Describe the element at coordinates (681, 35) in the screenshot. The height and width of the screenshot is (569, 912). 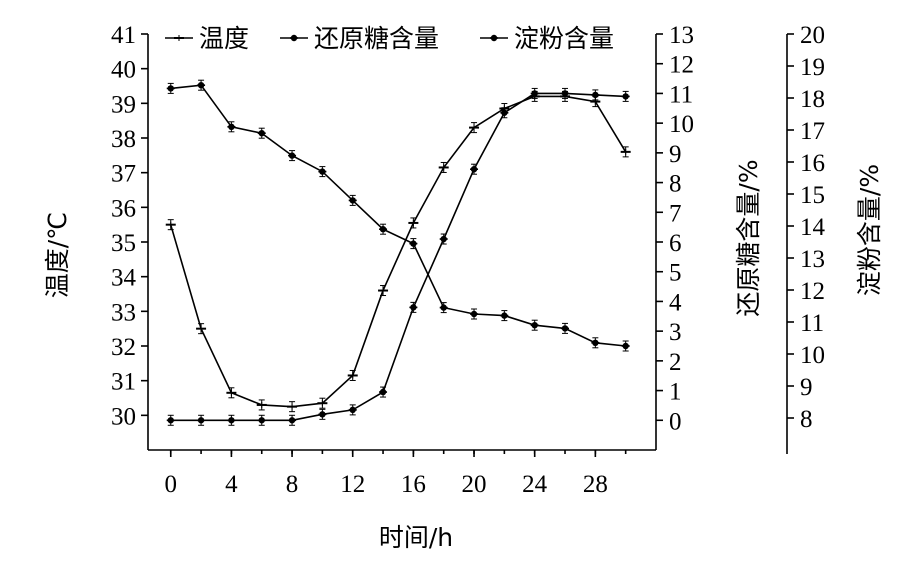
I see `right1-tick-label: 13` at that location.